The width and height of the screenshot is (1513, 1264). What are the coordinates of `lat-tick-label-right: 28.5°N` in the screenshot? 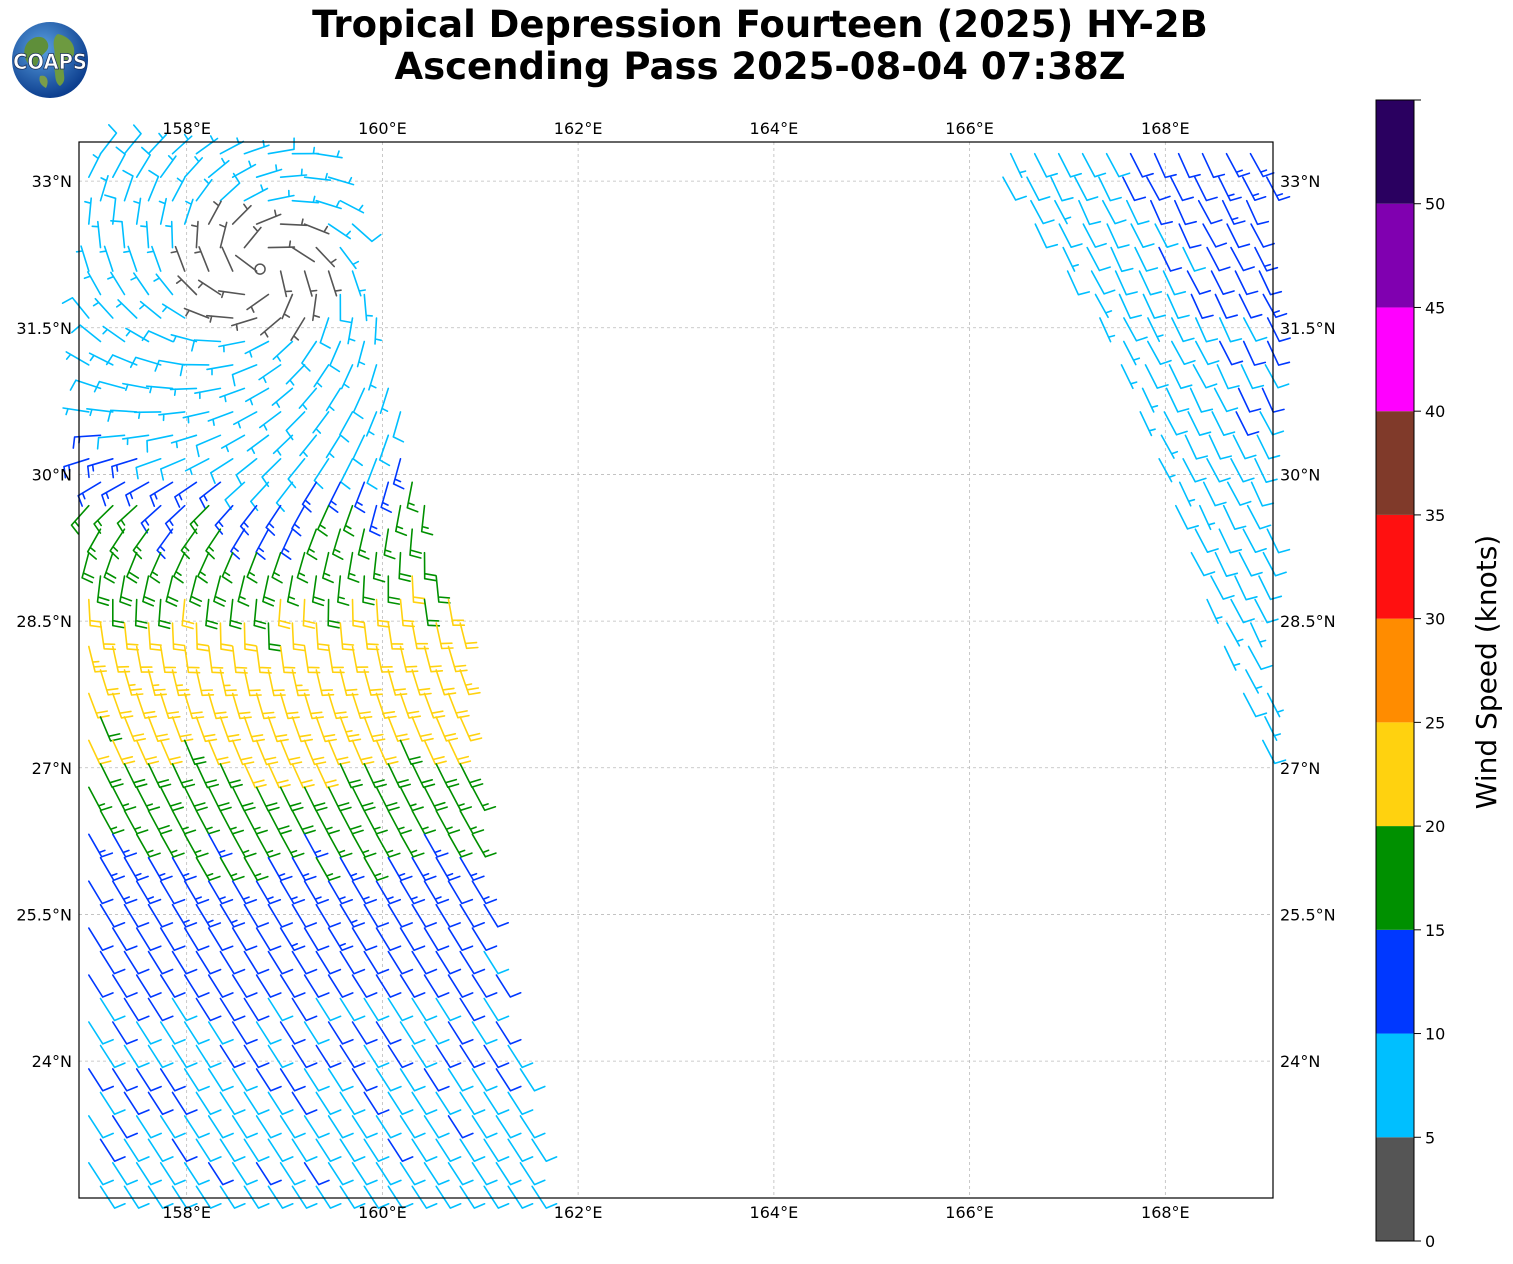 It's located at (1308, 621).